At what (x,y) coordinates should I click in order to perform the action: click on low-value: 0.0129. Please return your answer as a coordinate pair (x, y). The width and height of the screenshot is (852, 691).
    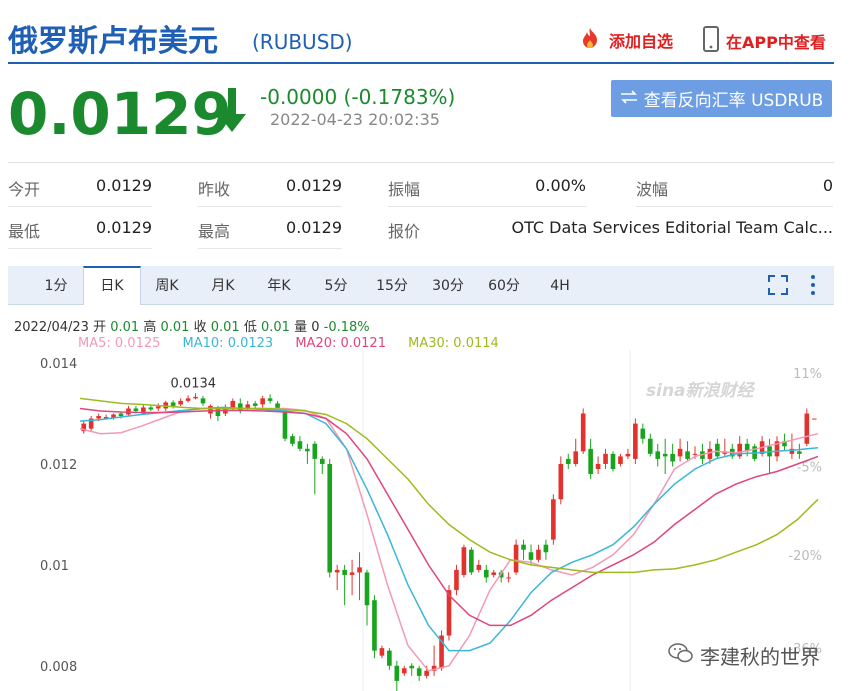
    Looking at the image, I should click on (124, 227).